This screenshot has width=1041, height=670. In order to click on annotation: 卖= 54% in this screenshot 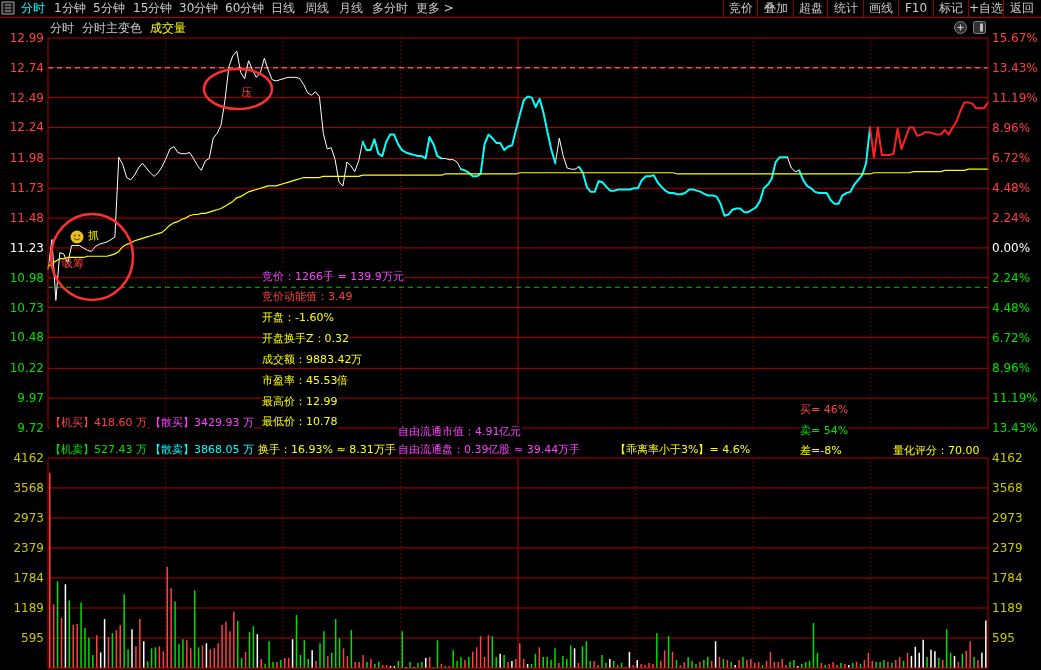, I will do `click(824, 431)`.